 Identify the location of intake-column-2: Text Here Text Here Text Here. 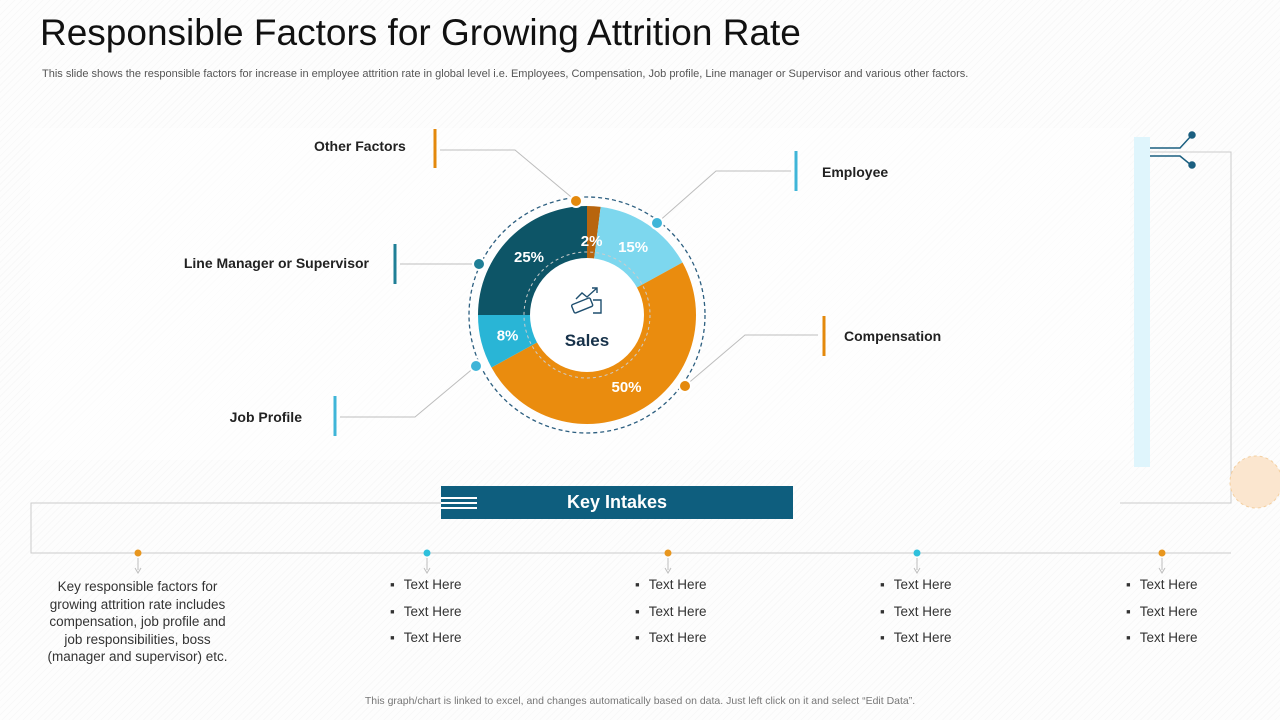
(671, 617).